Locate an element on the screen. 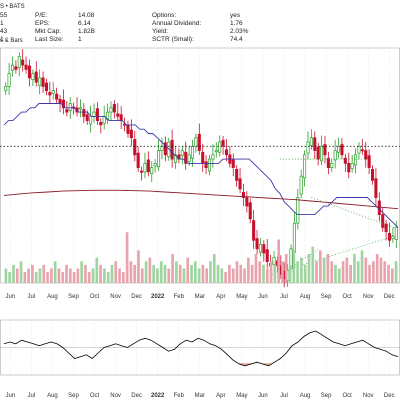 This screenshot has height=400, width=400. x-tick-label: Feb is located at coordinates (179, 297).